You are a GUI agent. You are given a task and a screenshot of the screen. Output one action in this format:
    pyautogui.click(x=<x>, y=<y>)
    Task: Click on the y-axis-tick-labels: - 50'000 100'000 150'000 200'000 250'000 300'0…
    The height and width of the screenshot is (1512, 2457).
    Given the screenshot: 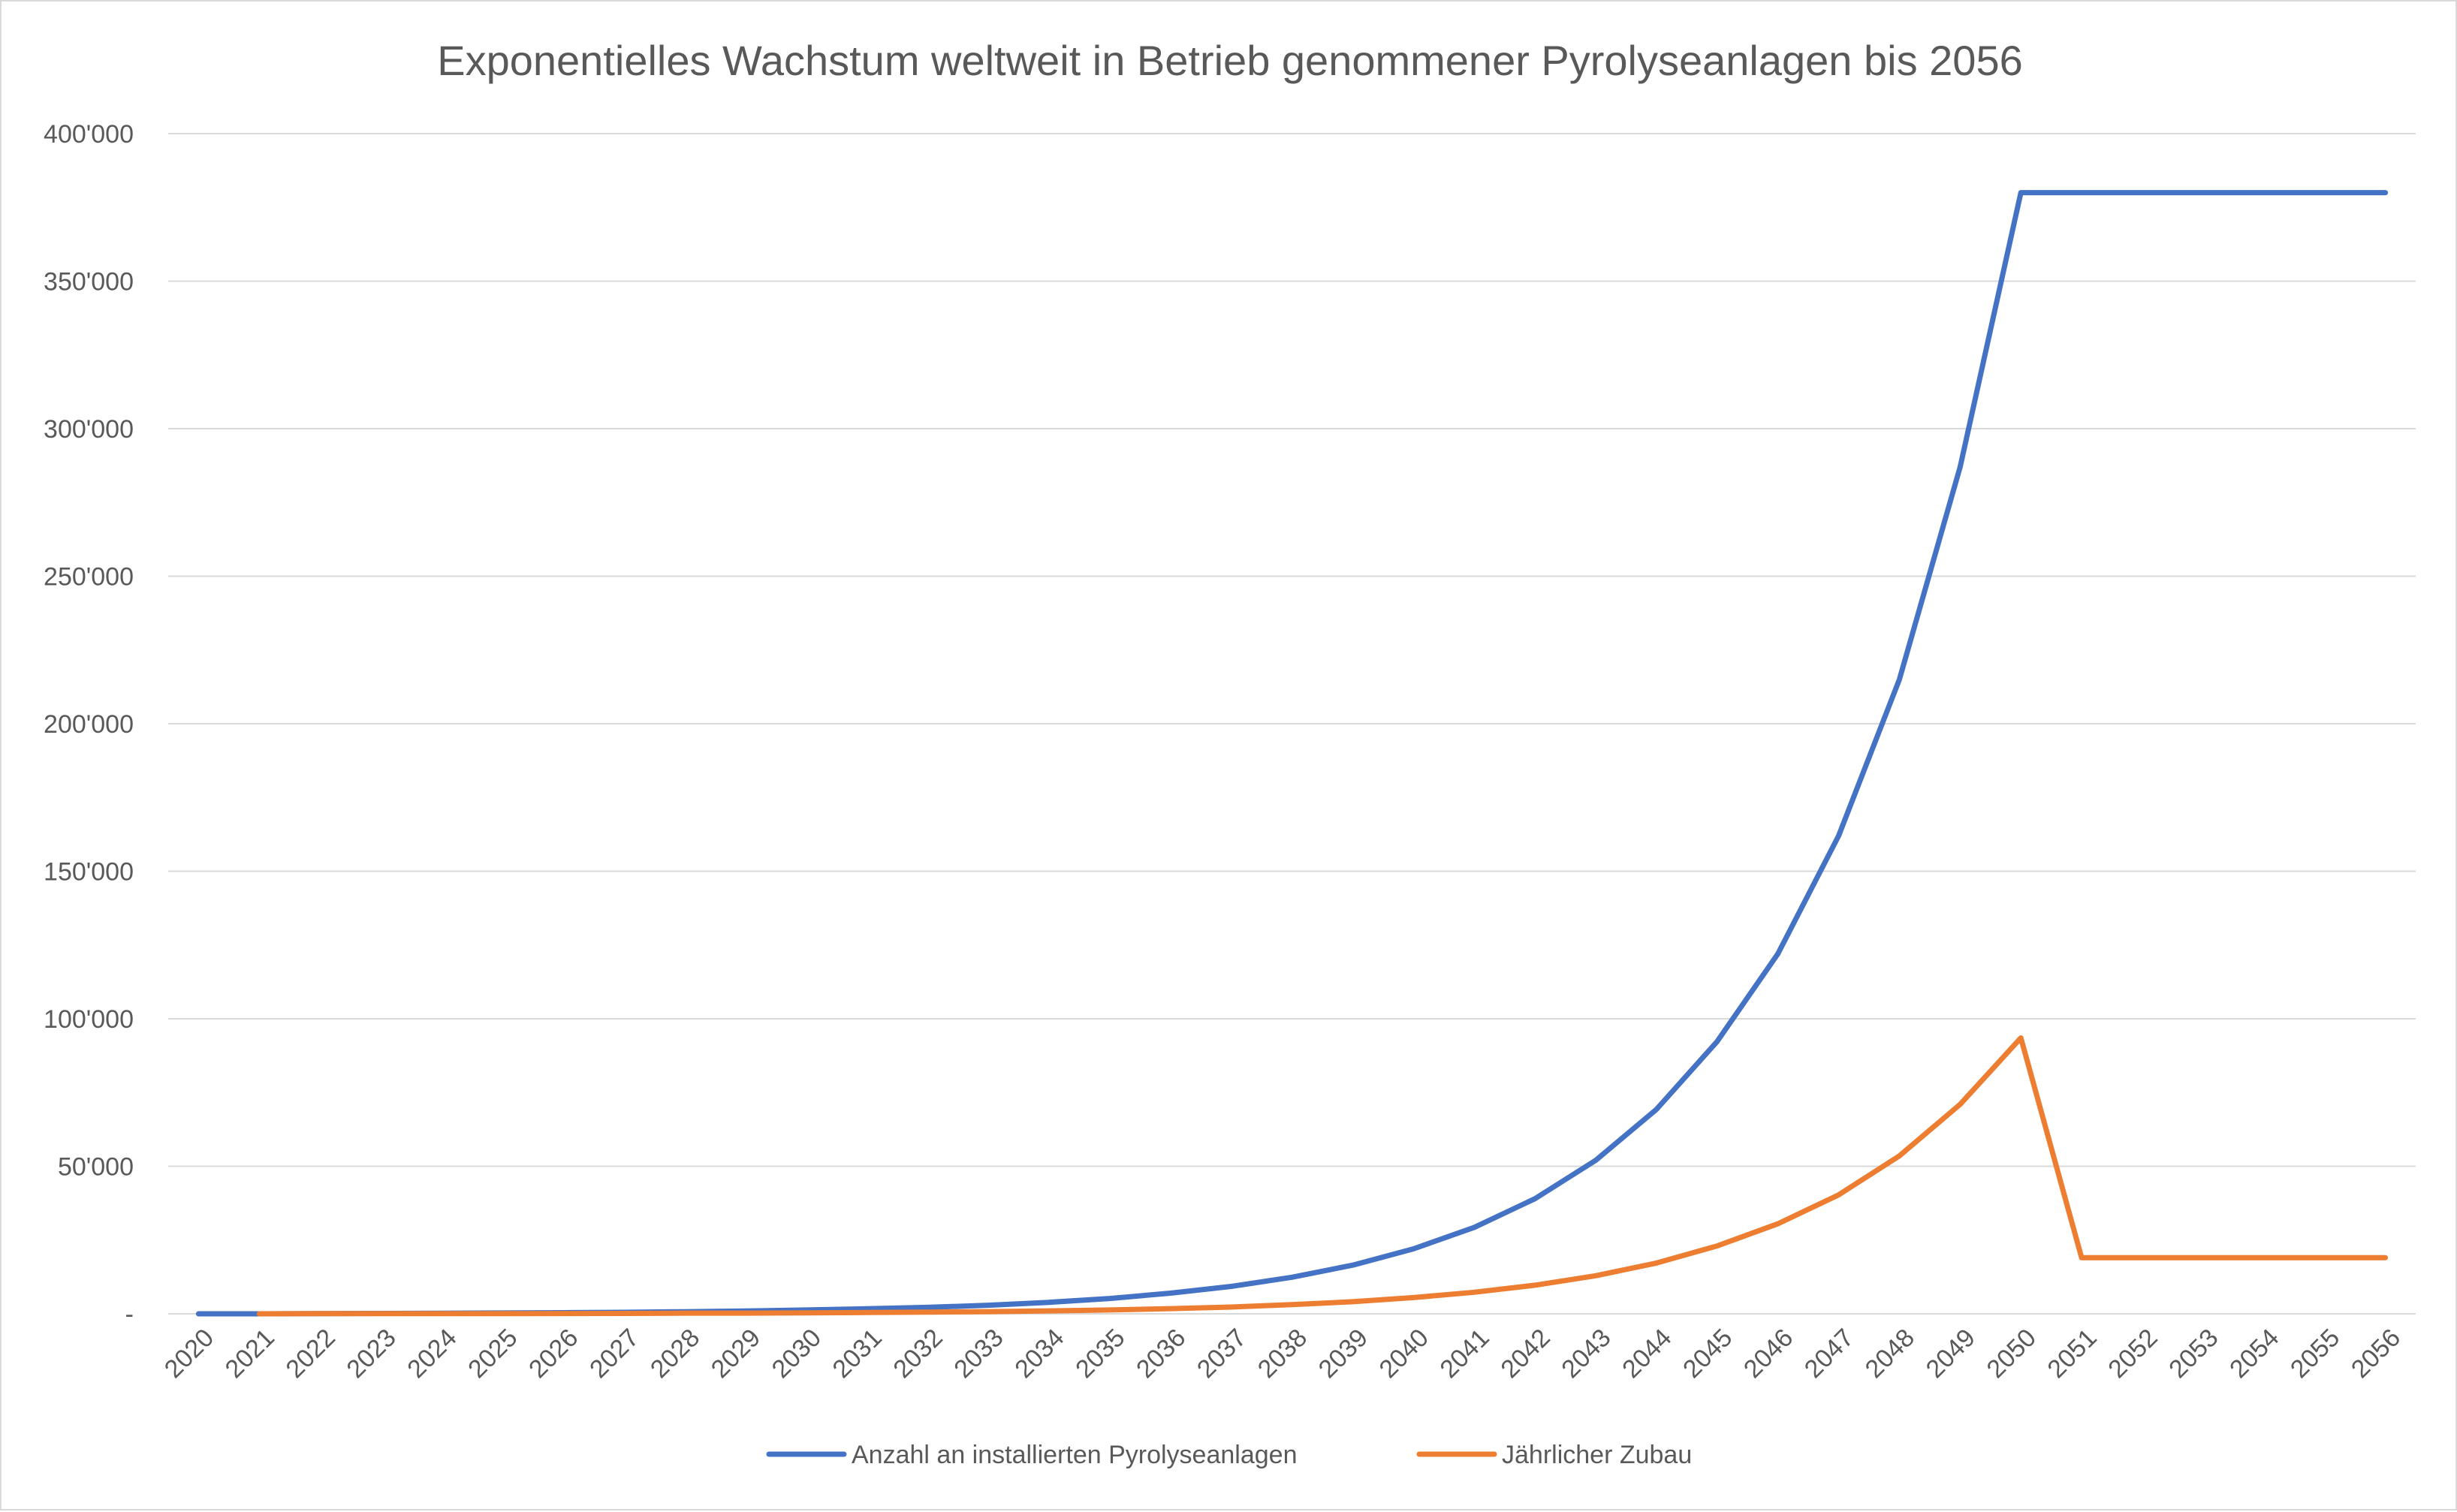 What is the action you would take?
    pyautogui.click(x=89, y=725)
    